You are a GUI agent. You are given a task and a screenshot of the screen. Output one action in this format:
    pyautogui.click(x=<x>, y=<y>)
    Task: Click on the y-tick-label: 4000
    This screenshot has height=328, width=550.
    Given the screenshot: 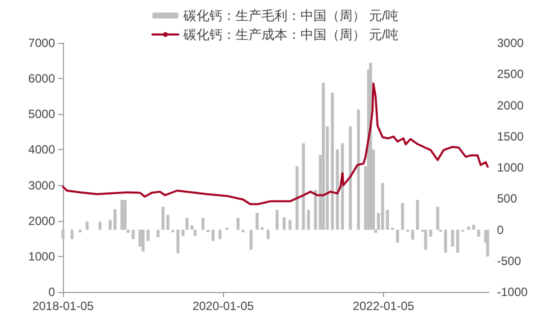 What is the action you would take?
    pyautogui.click(x=42, y=149)
    